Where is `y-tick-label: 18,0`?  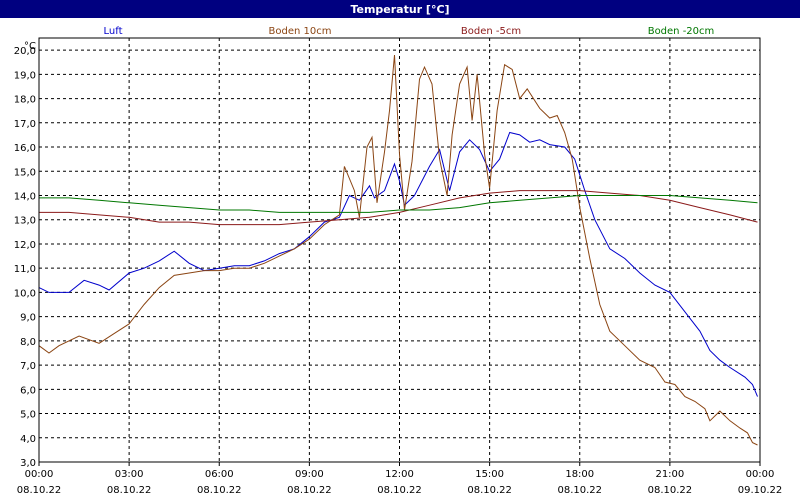
y-tick-label: 18,0 is located at coordinates (25, 100).